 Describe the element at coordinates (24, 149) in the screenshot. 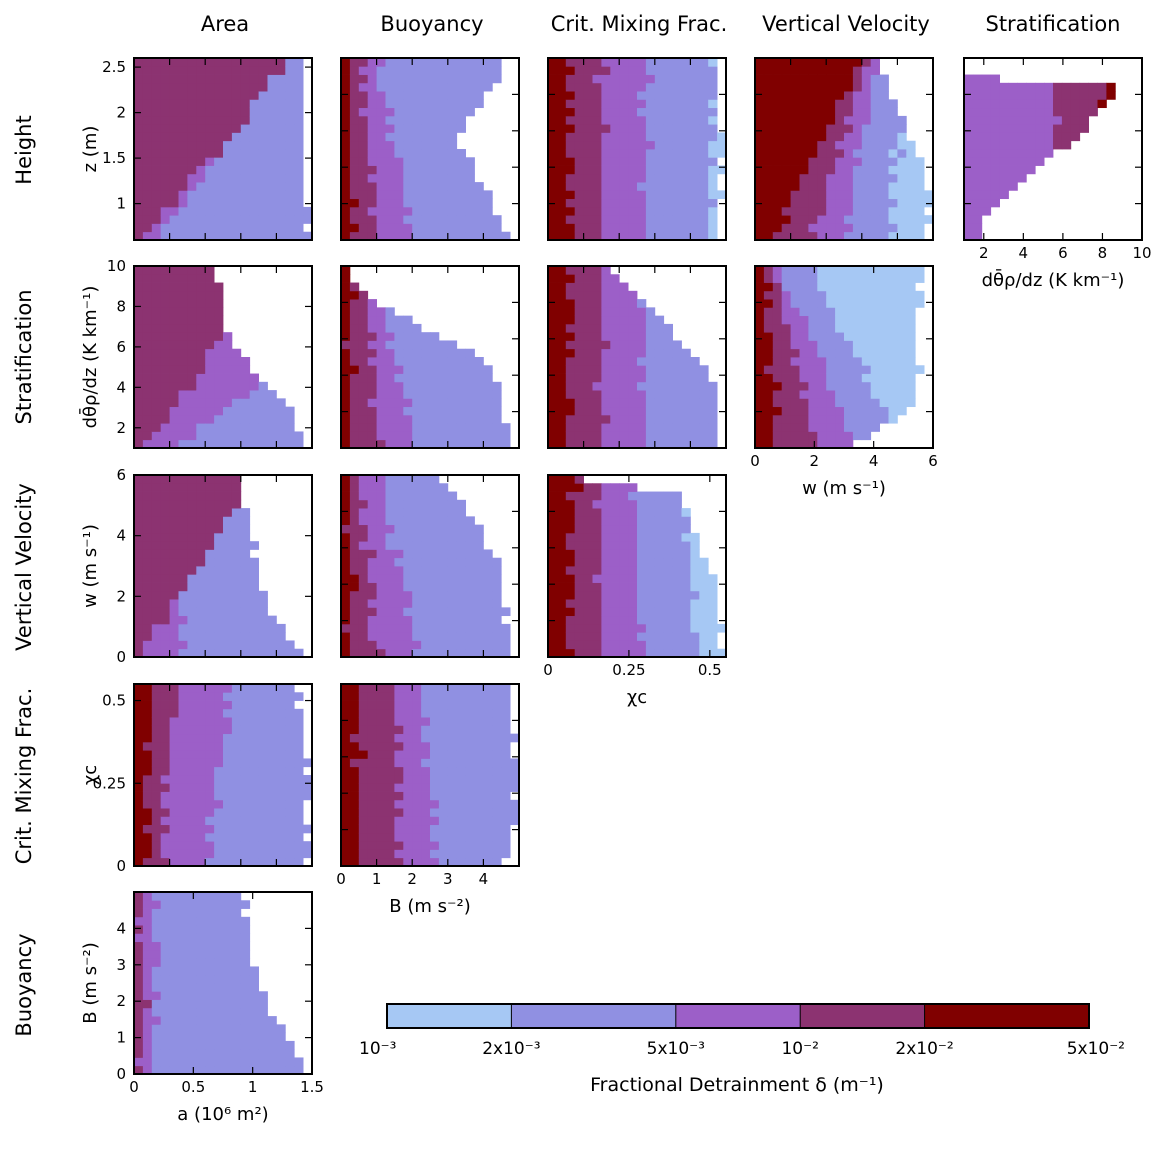

I see `row-title-height: Height` at that location.